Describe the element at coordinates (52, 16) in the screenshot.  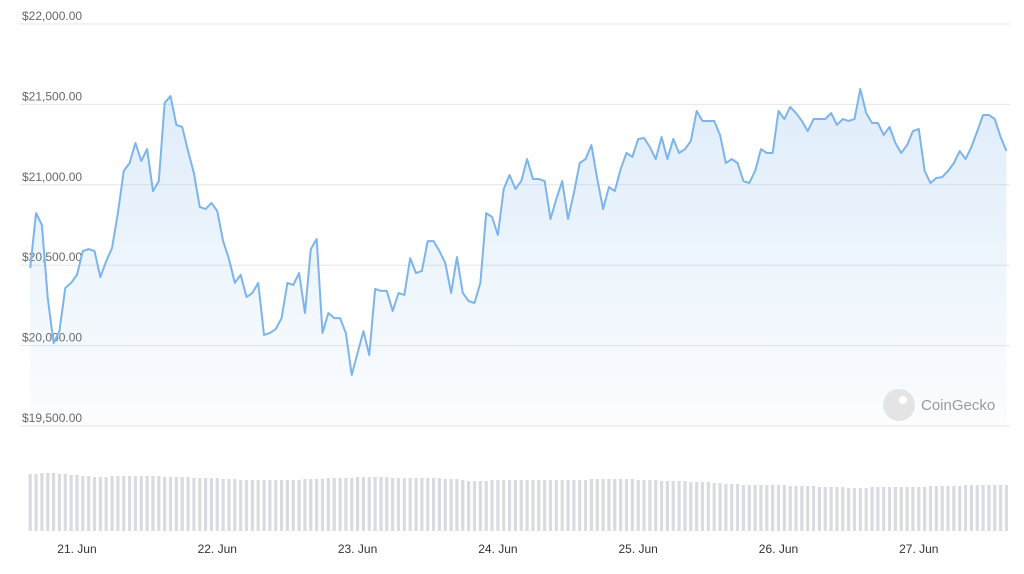
I see `y-tick-label: $22,000.00` at that location.